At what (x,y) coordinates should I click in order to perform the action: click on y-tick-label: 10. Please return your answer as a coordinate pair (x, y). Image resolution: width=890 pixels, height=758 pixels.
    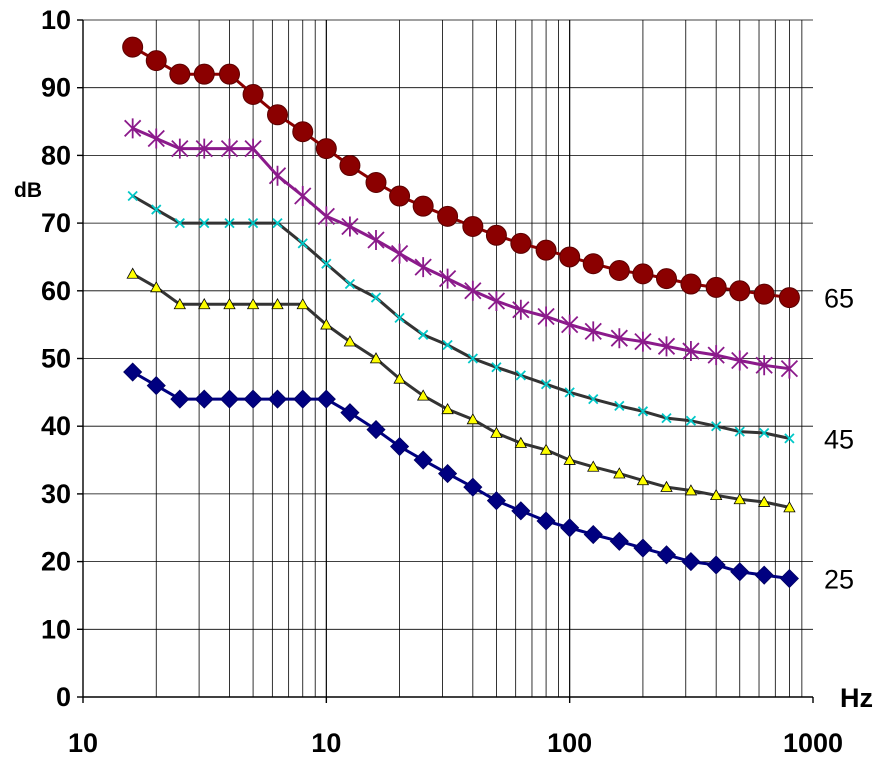
    Looking at the image, I should click on (56, 20).